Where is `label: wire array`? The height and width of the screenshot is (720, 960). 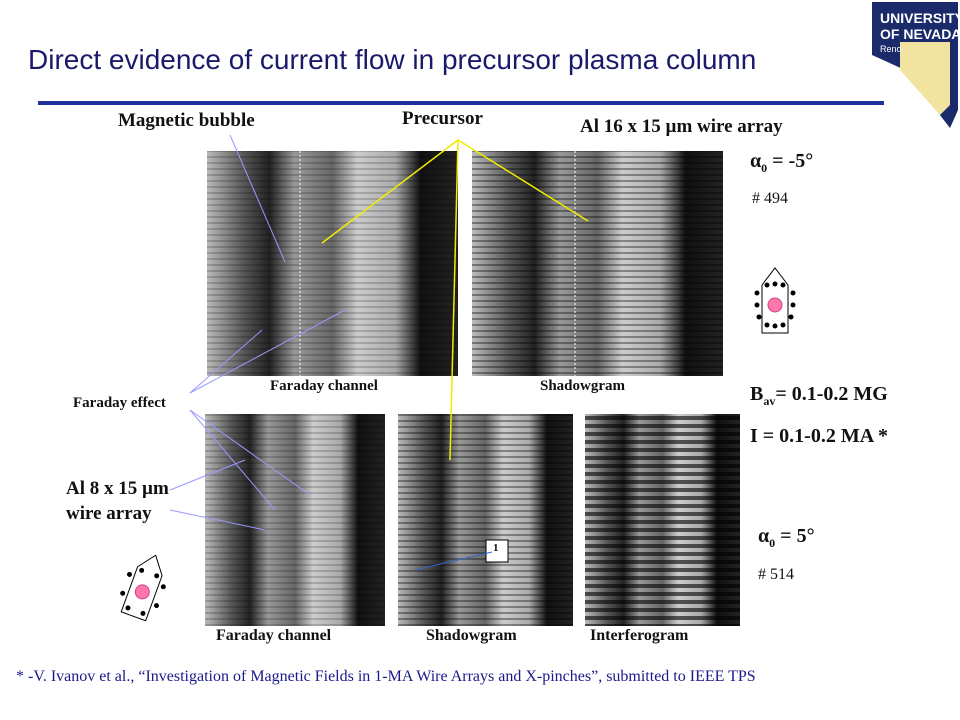 label: wire array is located at coordinates (109, 513).